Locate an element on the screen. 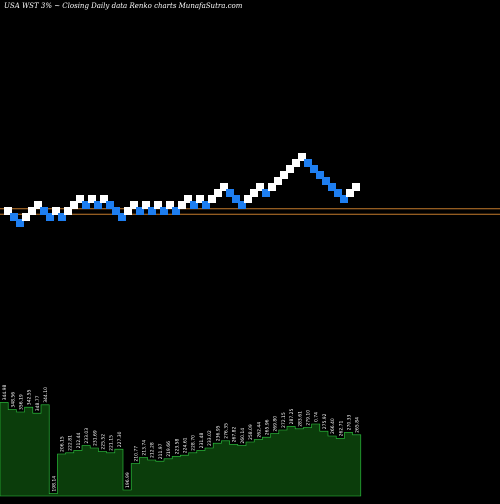 The width and height of the screenshot is (500, 504). volume-label: 236.95 is located at coordinates (218, 433).